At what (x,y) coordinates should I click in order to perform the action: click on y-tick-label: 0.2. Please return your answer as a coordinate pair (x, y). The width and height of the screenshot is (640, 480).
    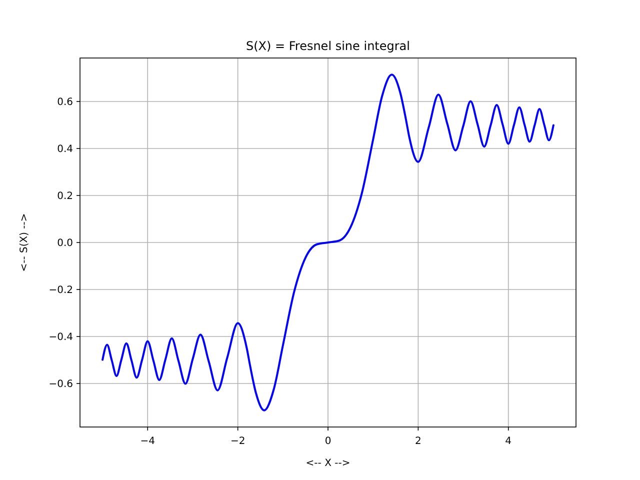
    Looking at the image, I should click on (65, 196).